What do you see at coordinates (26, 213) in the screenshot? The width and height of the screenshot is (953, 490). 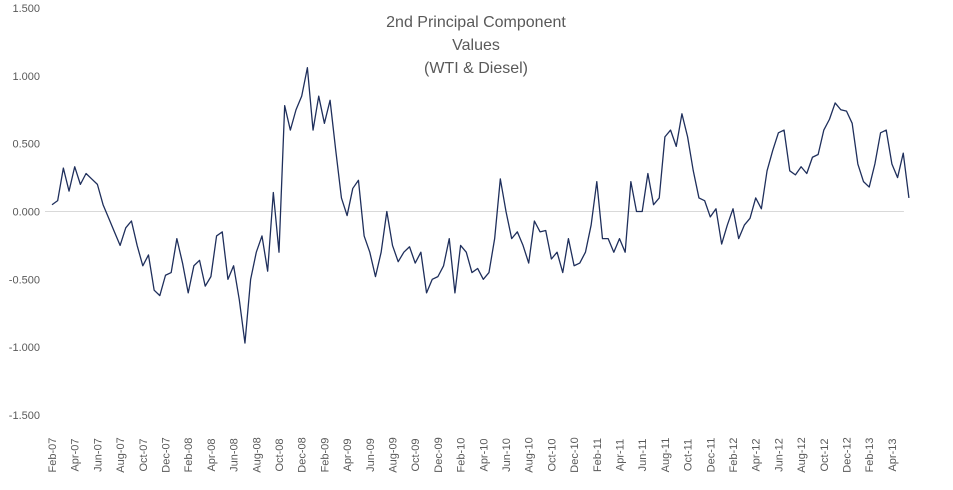 I see `y-tick-label: 0.000` at bounding box center [26, 213].